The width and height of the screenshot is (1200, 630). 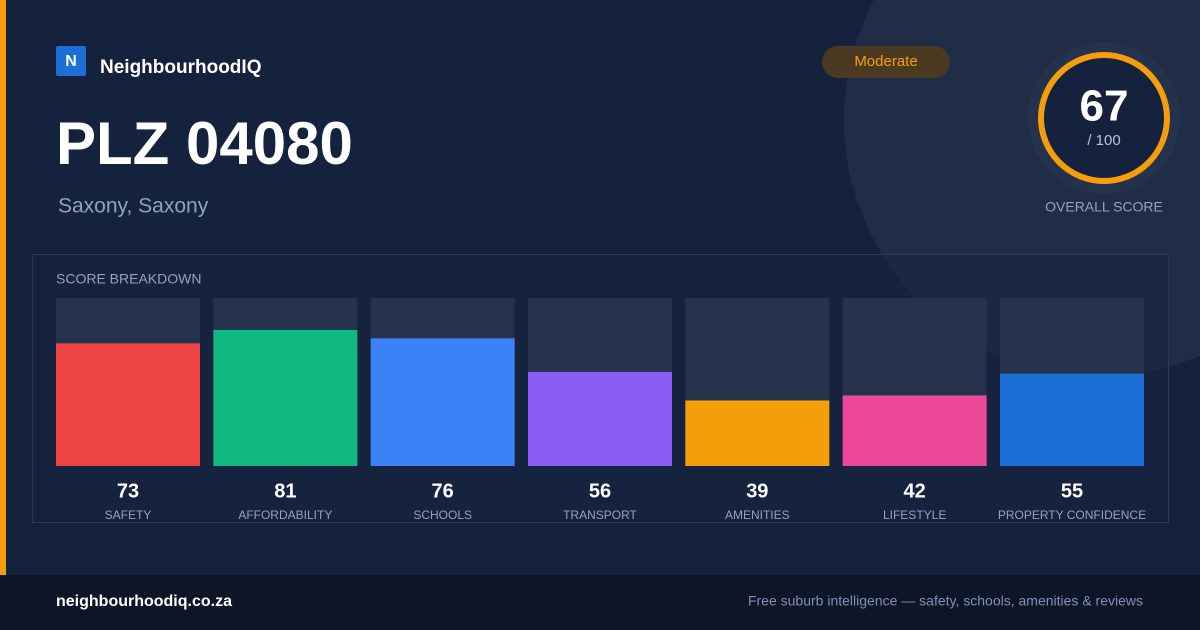 What do you see at coordinates (600, 602) in the screenshot?
I see `footer-bar` at bounding box center [600, 602].